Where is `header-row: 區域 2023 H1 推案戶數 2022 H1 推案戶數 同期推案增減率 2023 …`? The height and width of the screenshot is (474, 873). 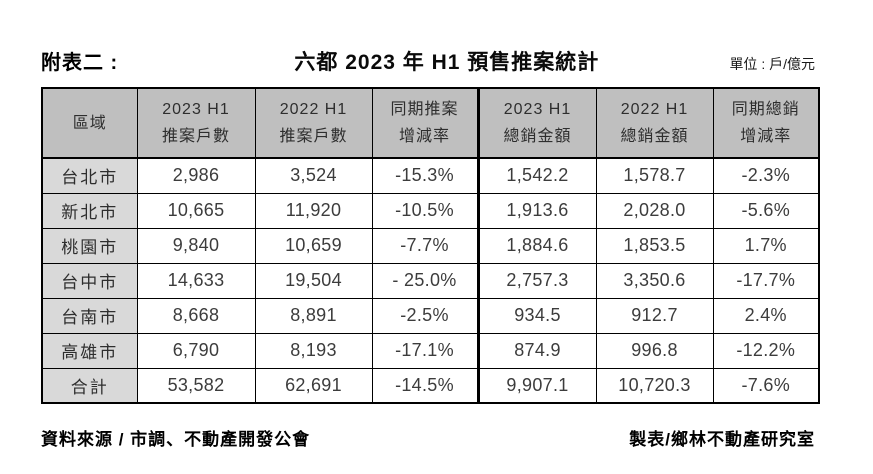 header-row: 區域 2023 H1 推案戶數 2022 H1 推案戶數 同期推案增減率 2023 … is located at coordinates (430, 123).